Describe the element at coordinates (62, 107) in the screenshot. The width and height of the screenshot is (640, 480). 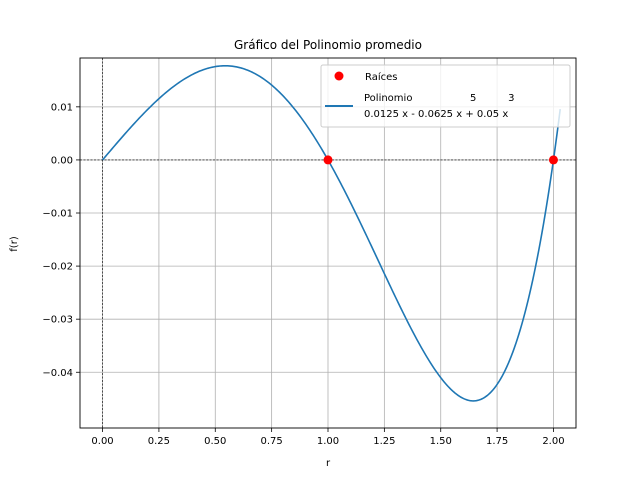
I see `y-tick-label: 0.01` at that location.